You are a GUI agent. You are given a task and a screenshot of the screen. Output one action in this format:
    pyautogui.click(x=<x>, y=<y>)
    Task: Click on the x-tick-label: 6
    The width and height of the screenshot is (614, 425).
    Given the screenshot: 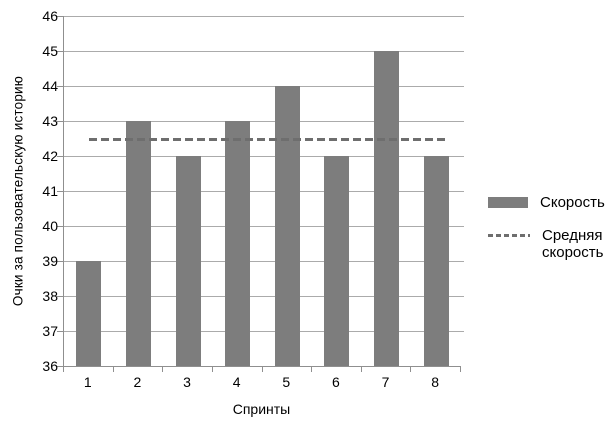 What is the action you would take?
    pyautogui.click(x=336, y=382)
    